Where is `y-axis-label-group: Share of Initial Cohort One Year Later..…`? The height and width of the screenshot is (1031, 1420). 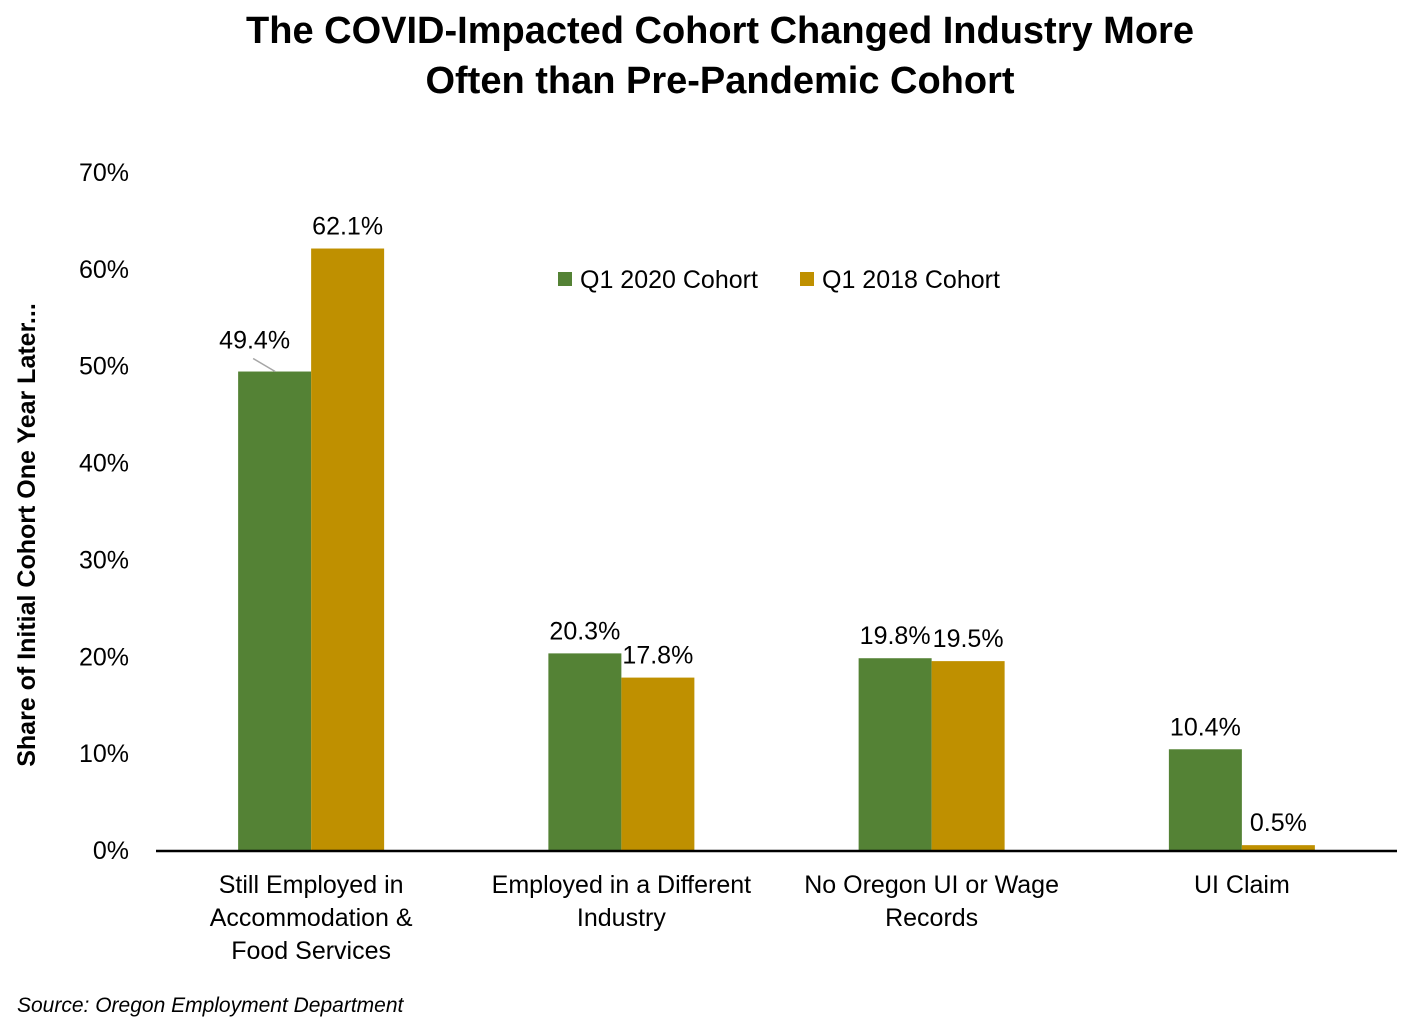
y-axis-label-group: Share of Initial Cohort One Year Later..… is located at coordinates (27, 535).